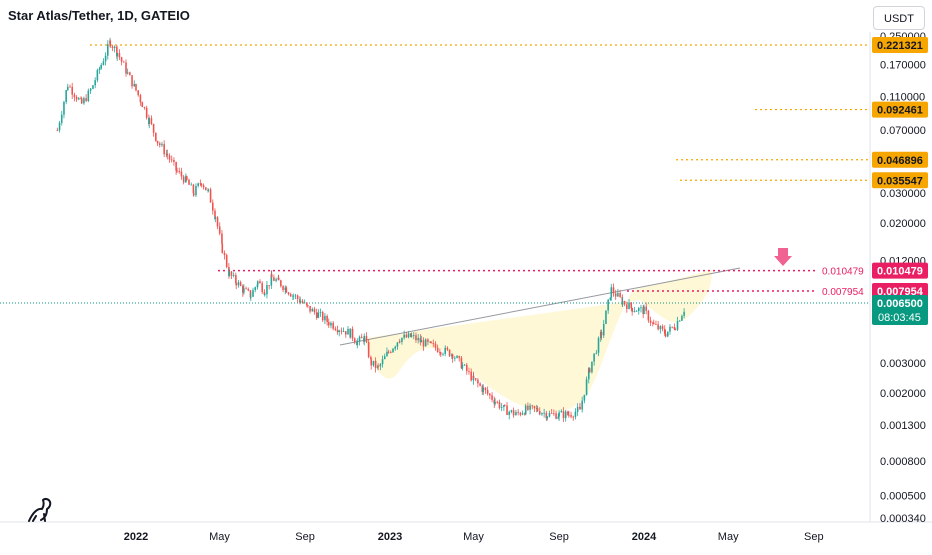 The image size is (932, 555). I want to click on down-arrow-icon, so click(783, 257).